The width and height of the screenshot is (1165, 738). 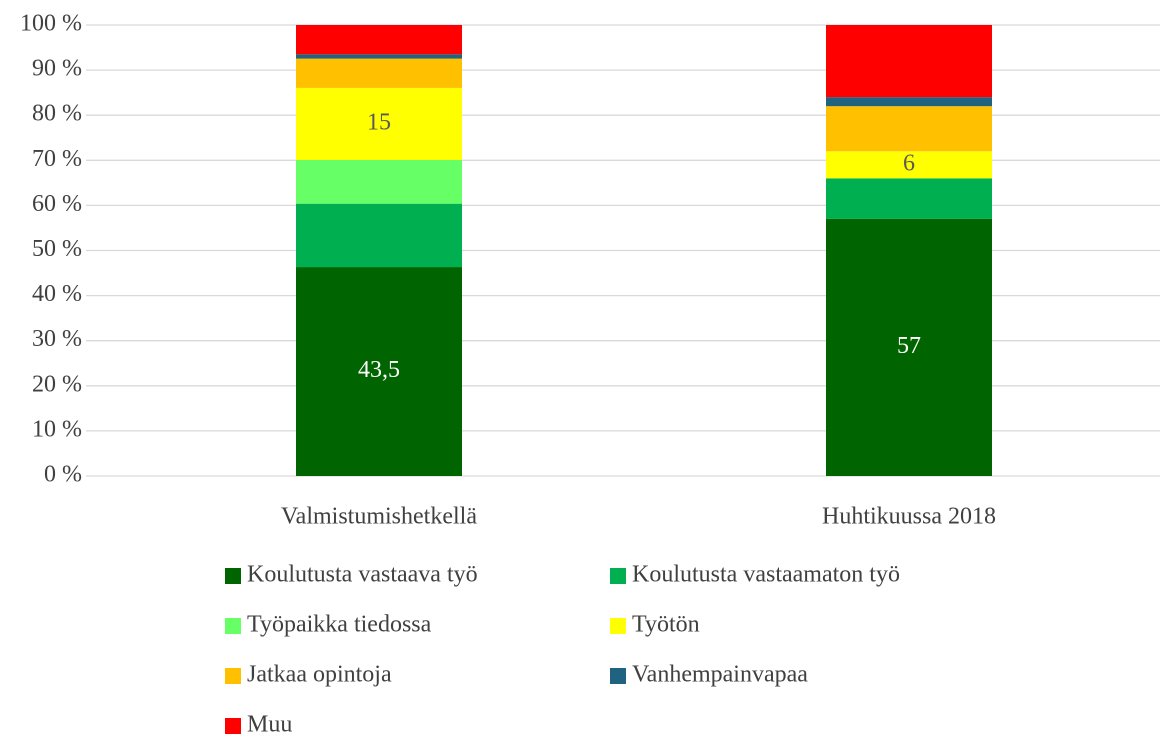 I want to click on y-tick-label: 80 %, so click(x=57, y=114).